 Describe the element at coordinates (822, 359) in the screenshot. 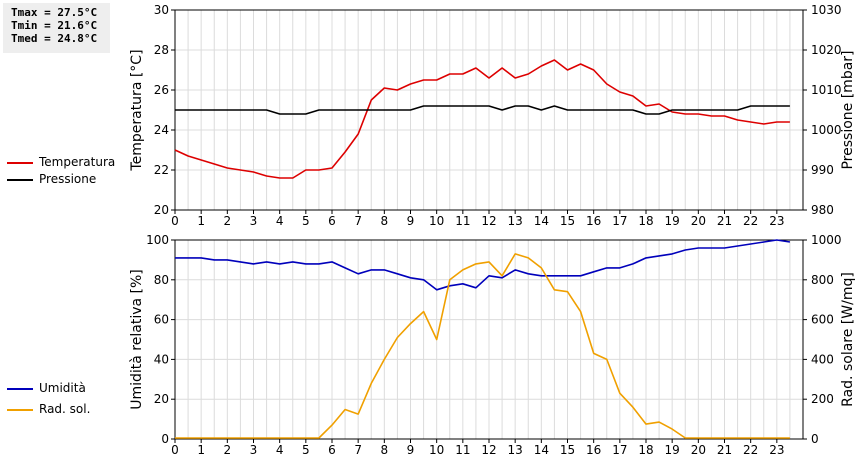

I see `hum-yr-tick-label: 400` at that location.